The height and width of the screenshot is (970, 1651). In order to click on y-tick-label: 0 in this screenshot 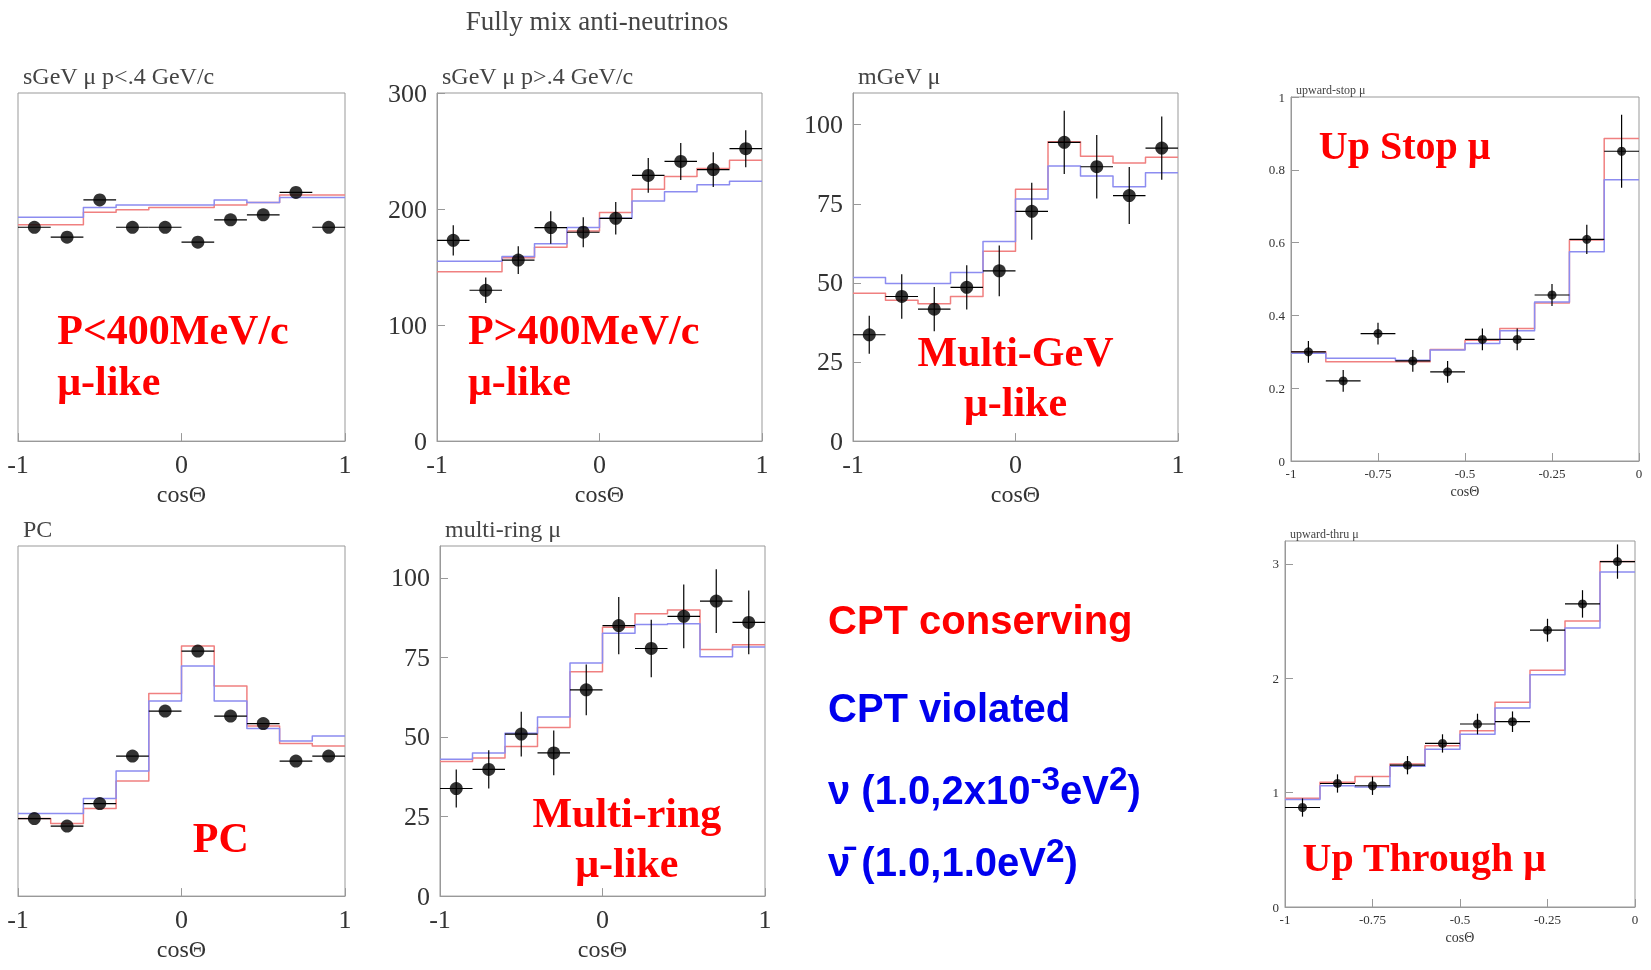, I will do `click(836, 441)`.